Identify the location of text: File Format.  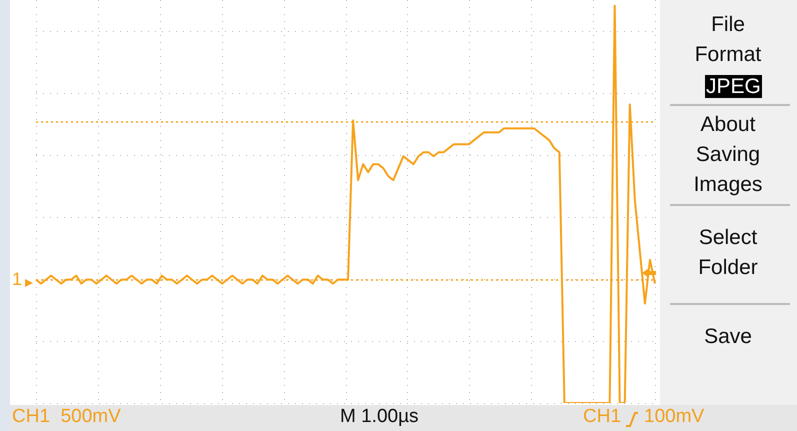
(728, 40).